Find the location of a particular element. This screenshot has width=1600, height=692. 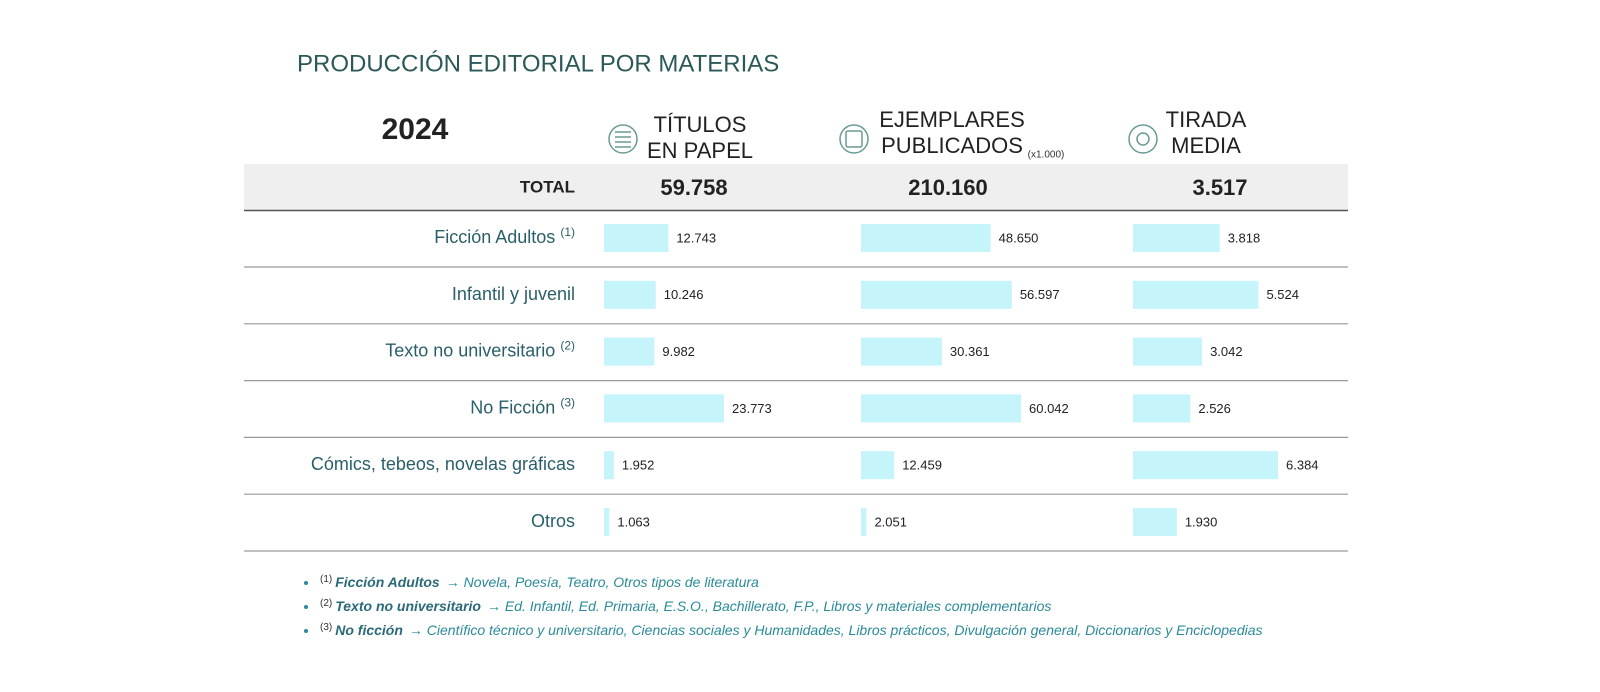

column-unit: (x1.000) is located at coordinates (1046, 155).